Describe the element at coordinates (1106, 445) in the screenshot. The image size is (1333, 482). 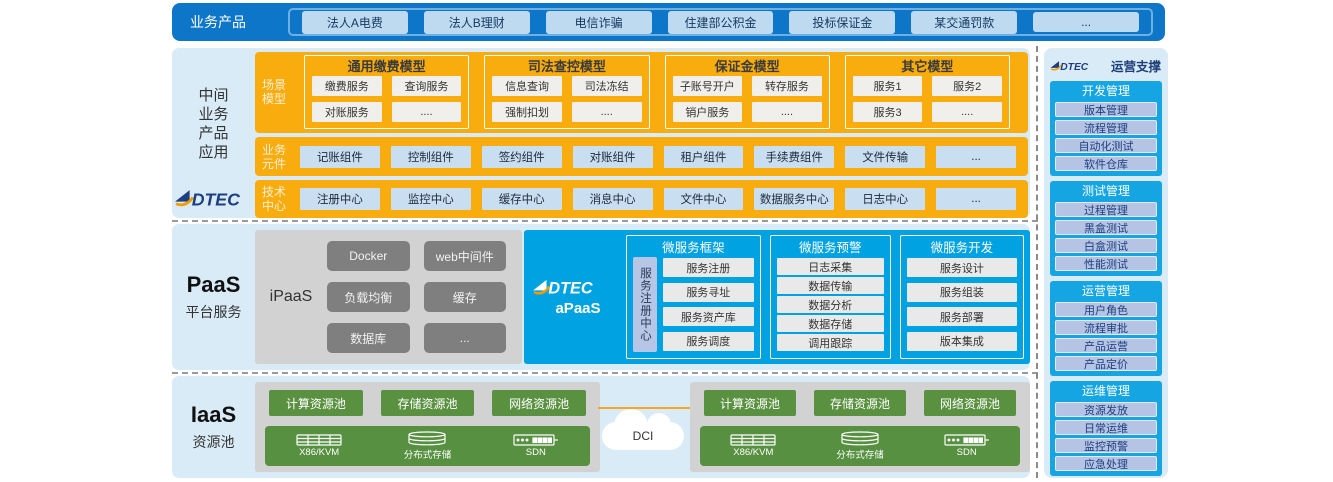
I see `sidebar-item: 监控预警` at that location.